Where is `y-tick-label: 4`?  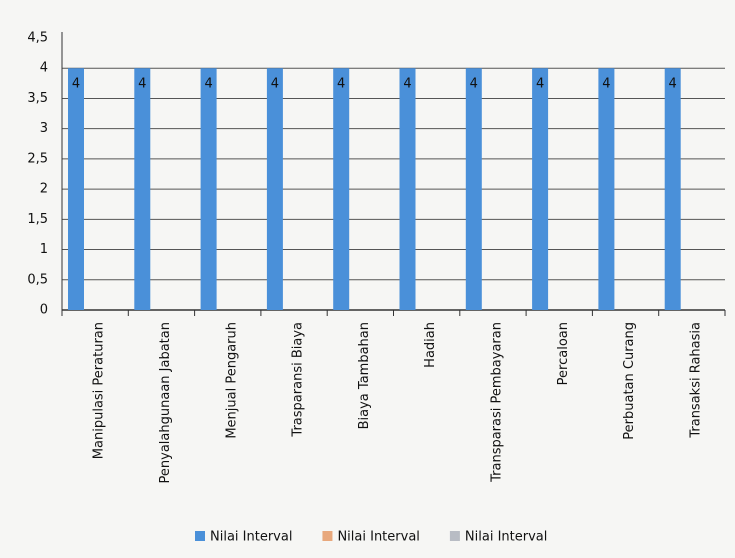 y-tick-label: 4 is located at coordinates (44, 68).